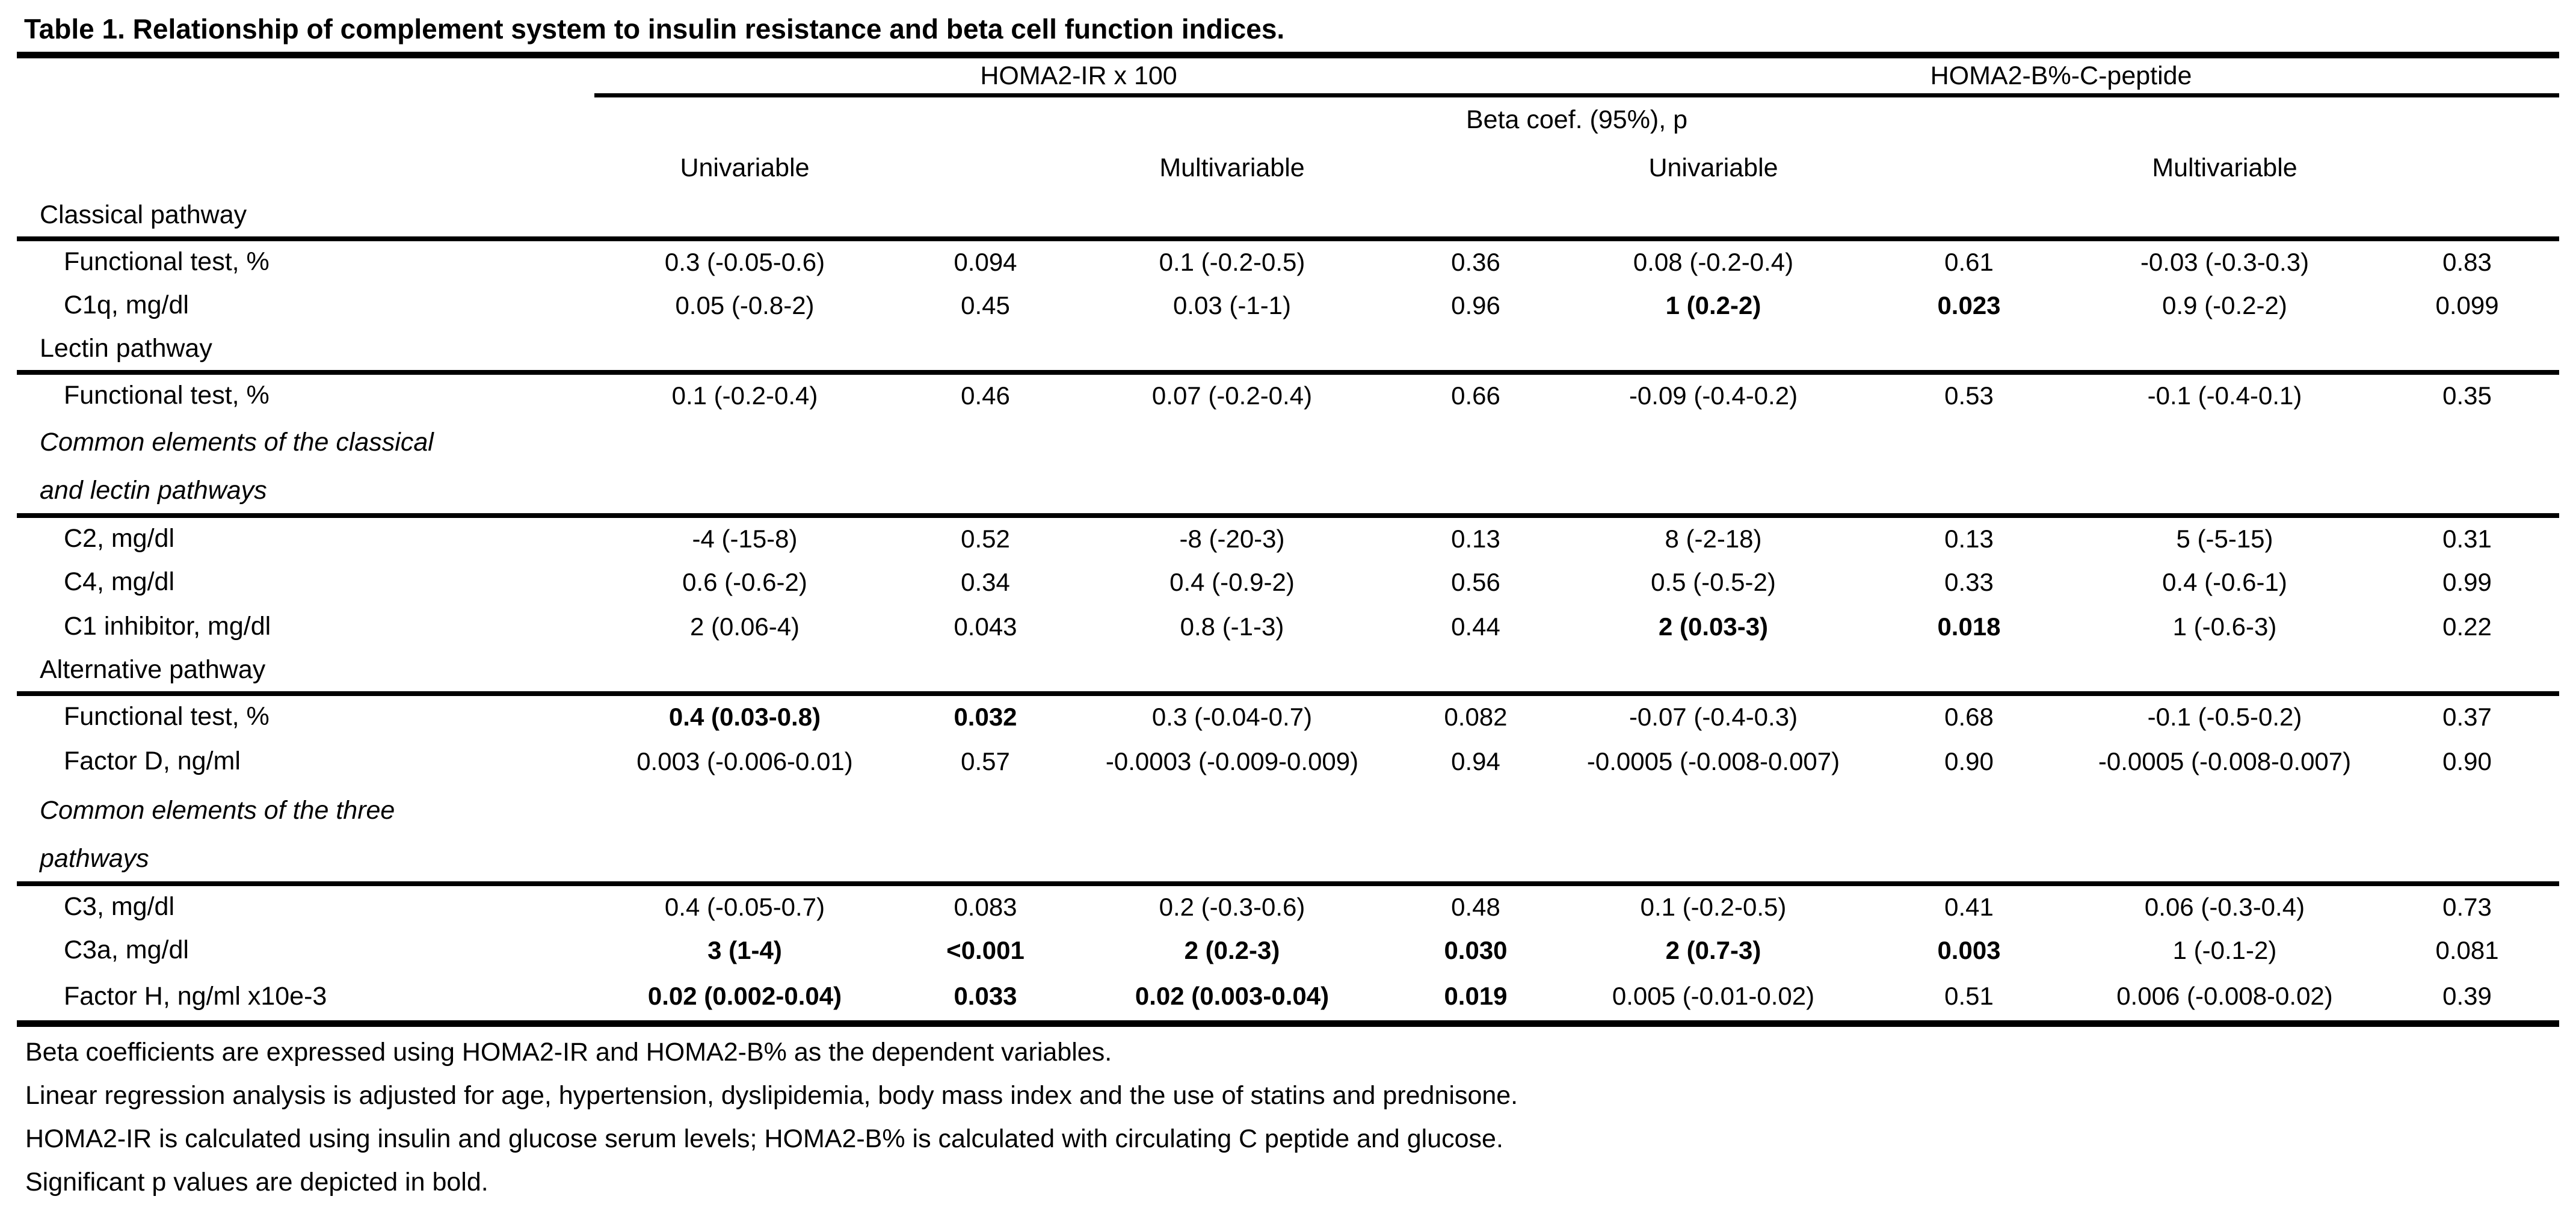  Describe the element at coordinates (1232, 261) in the screenshot. I see `cell: 0.1 (-0.2-0.5)` at that location.